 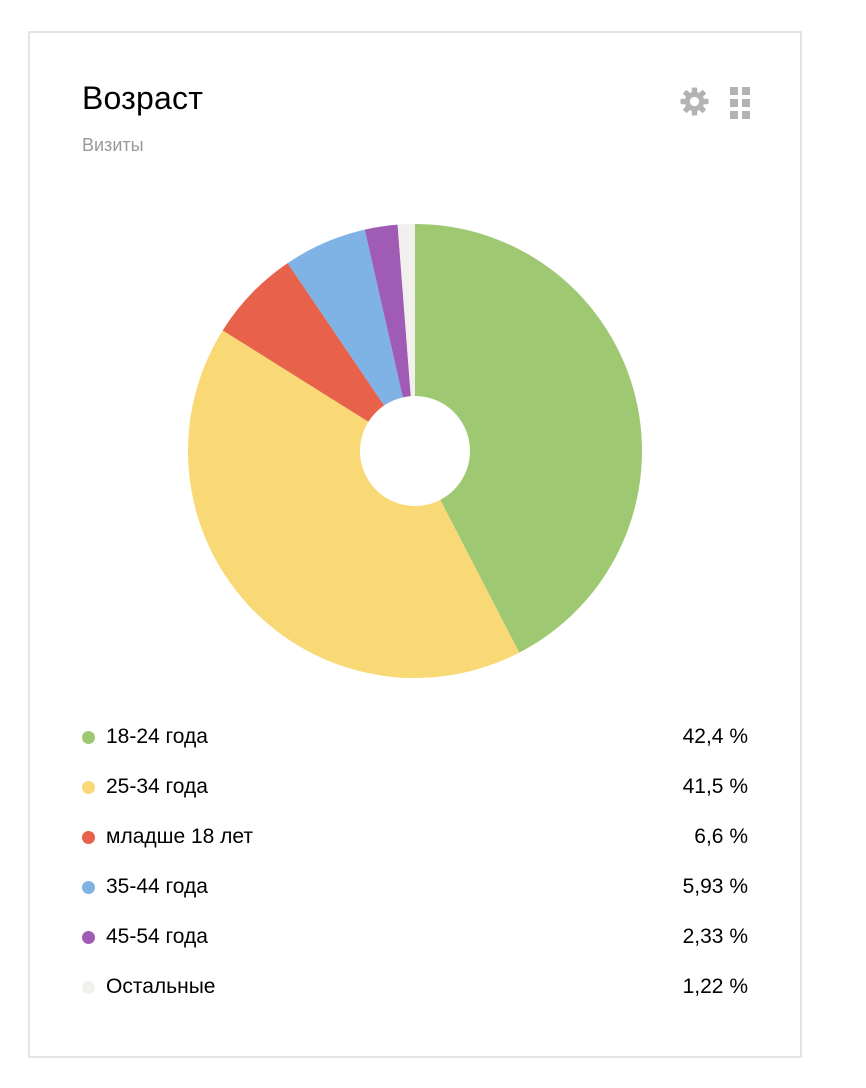 What do you see at coordinates (415, 787) in the screenshot?
I see `legend-row-1: 25-34 года 41,5 %` at bounding box center [415, 787].